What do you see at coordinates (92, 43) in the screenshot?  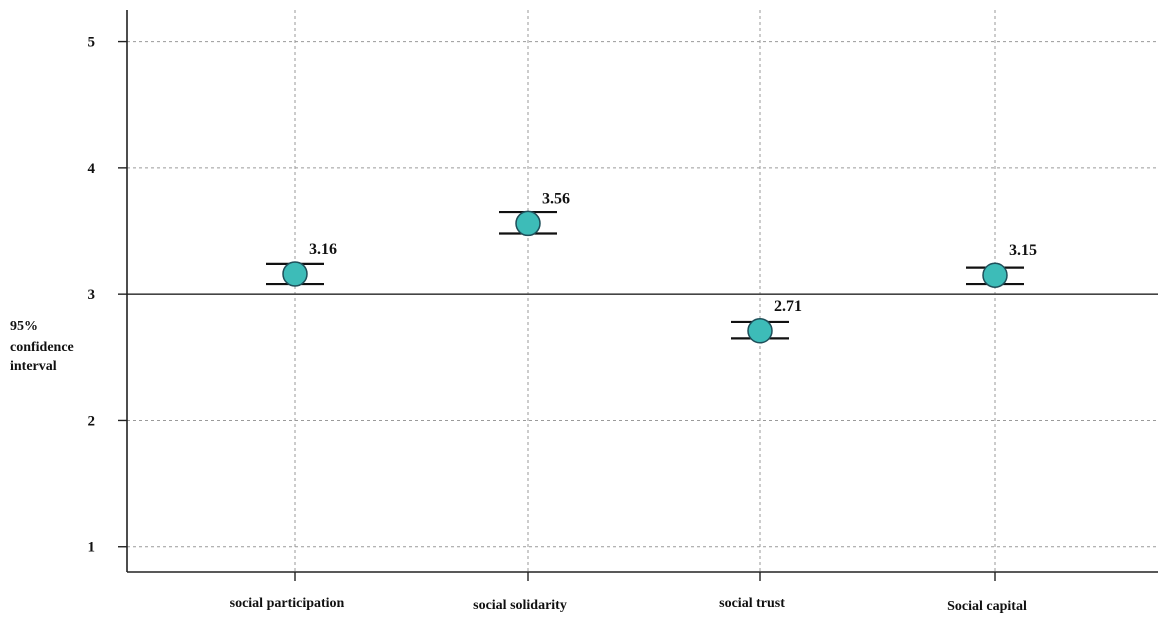 I see `y-tick-label: 5` at bounding box center [92, 43].